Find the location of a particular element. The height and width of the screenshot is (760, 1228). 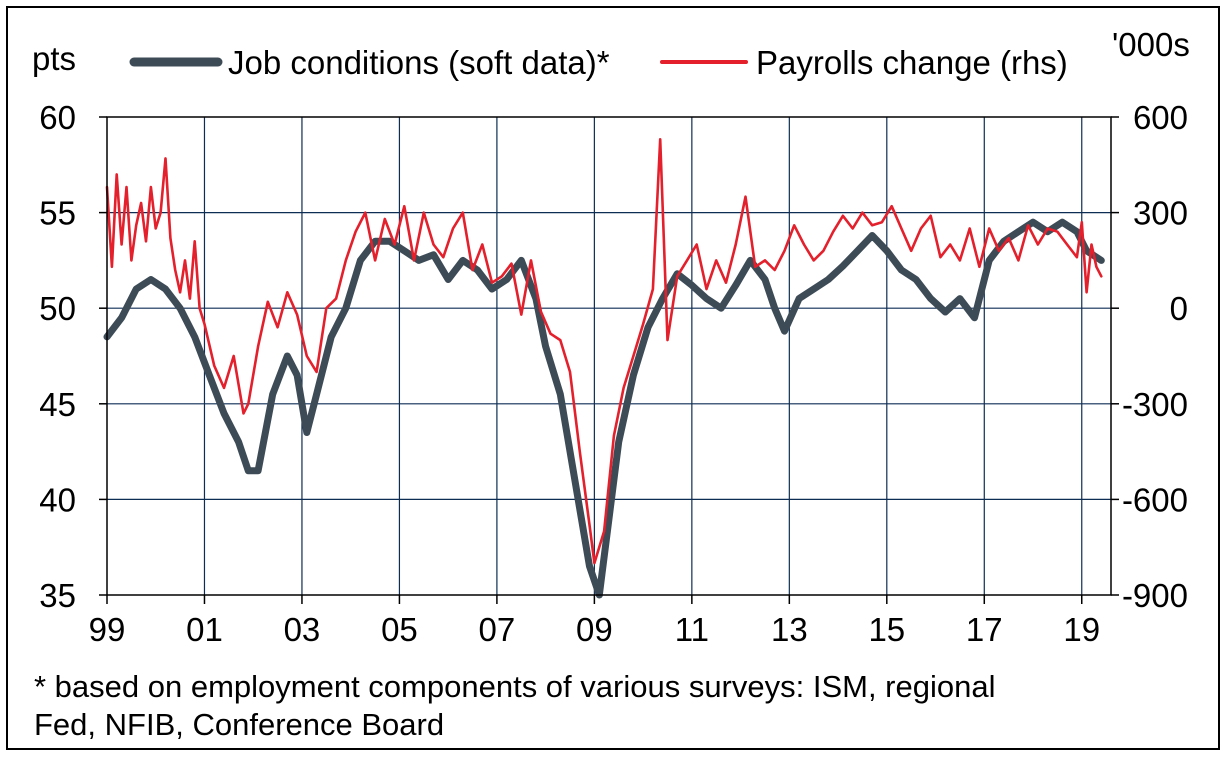

right-tick-label: 0 is located at coordinates (1179, 308).